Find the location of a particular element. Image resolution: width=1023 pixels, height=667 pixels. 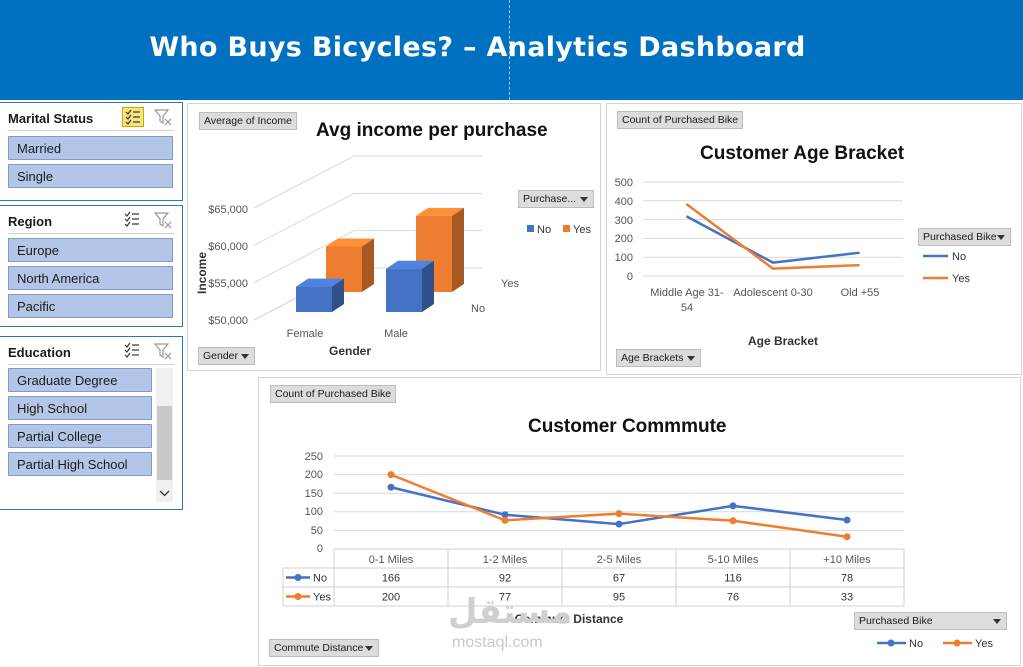

field-button-label: Age Brackets is located at coordinates (652, 358).